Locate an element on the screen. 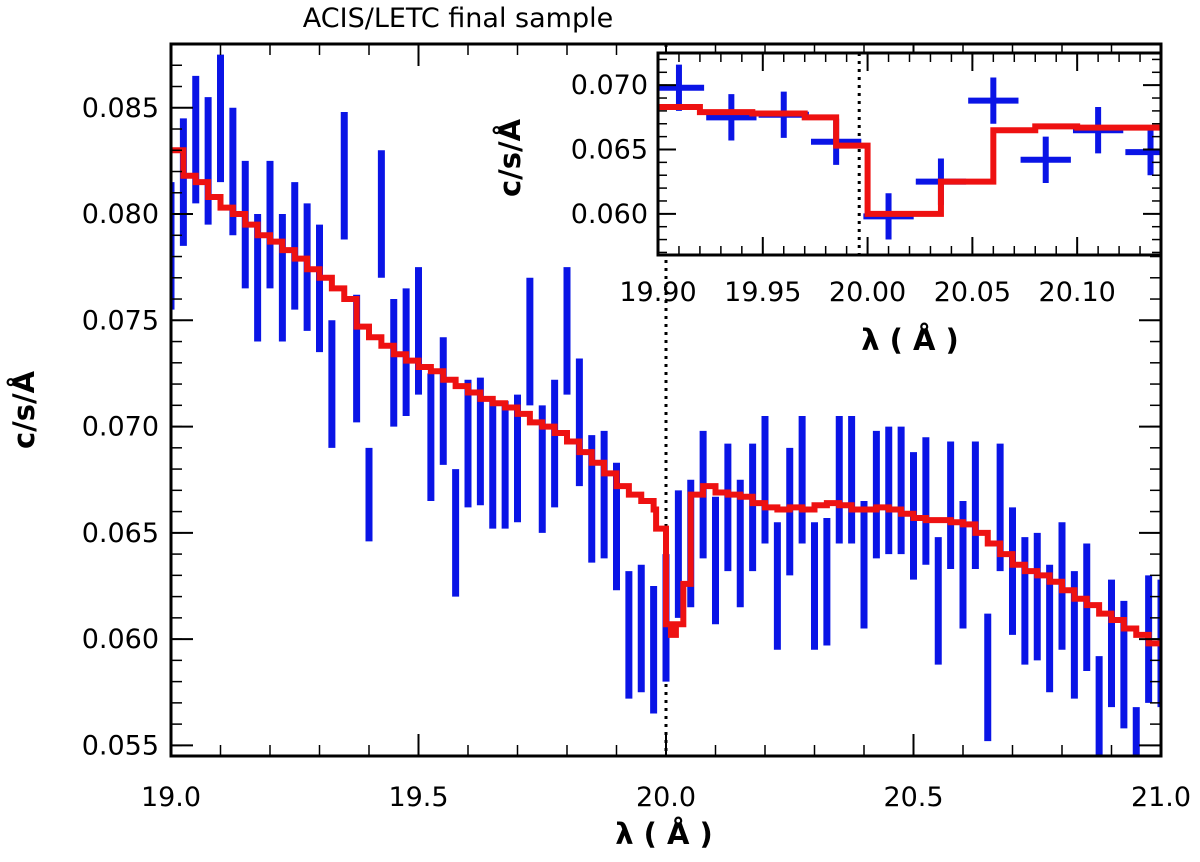 The height and width of the screenshot is (862, 1200). main-y-tick-label: 0.070 is located at coordinates (120, 427).